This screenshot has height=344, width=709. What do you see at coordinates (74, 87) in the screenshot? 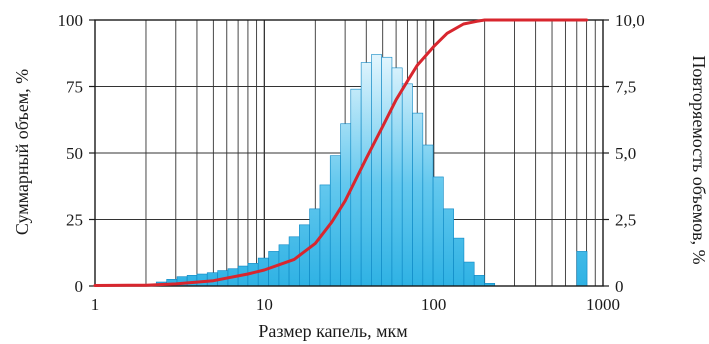
I see `y-left-tick-label: 75` at bounding box center [74, 87].